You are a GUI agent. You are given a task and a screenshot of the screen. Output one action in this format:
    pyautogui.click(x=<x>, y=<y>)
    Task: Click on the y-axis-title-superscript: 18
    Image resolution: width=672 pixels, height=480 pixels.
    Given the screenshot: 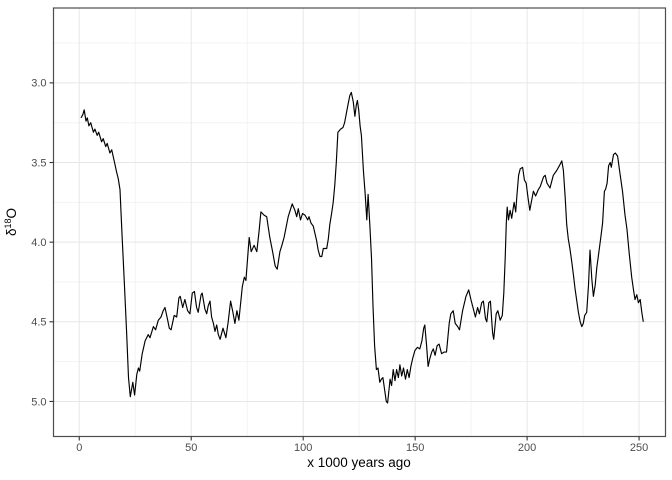 What is the action you would take?
    pyautogui.click(x=8, y=223)
    